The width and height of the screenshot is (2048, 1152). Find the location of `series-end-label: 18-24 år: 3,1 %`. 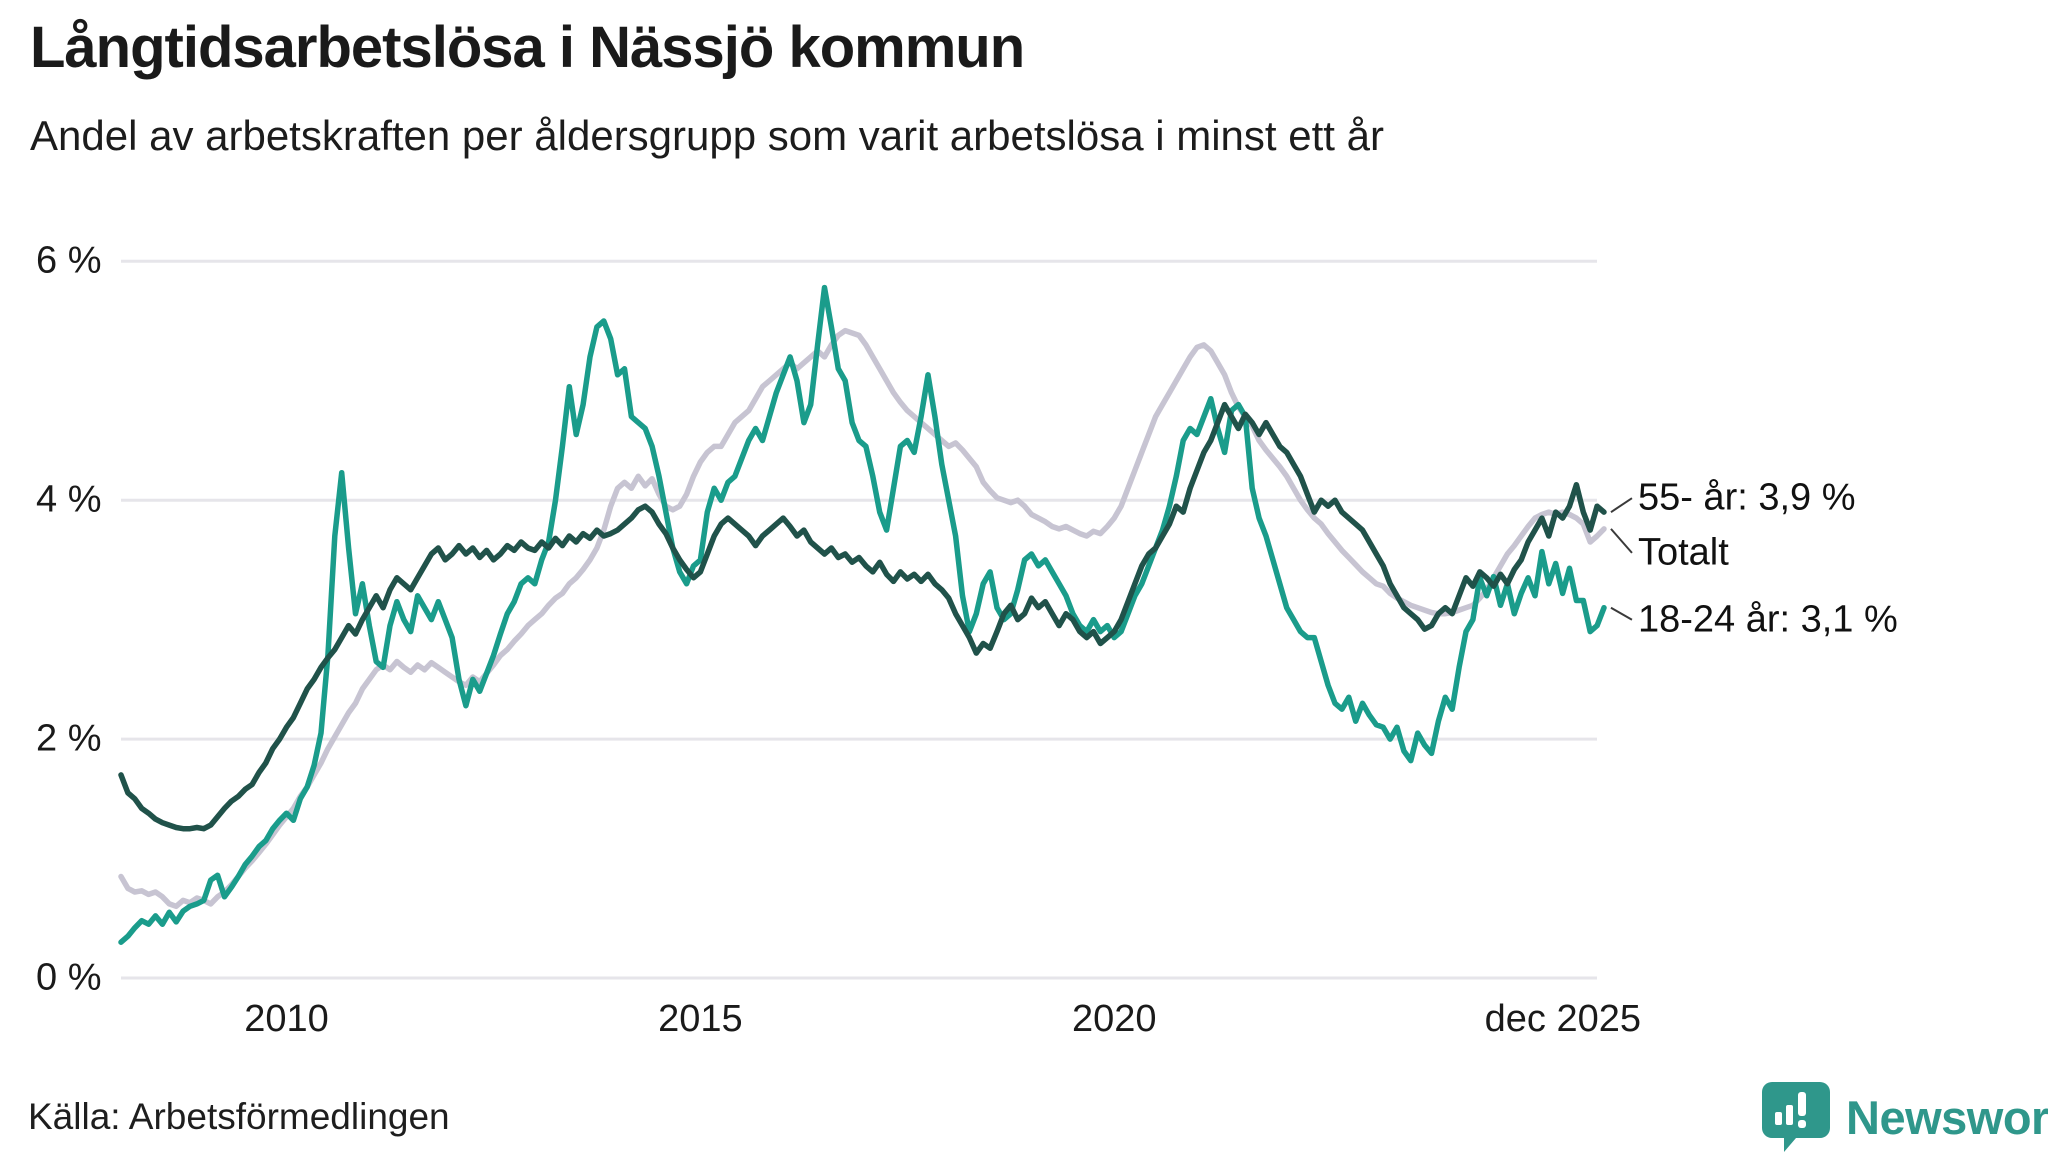

series-end-label: 18-24 år: 3,1 % is located at coordinates (1767, 619).